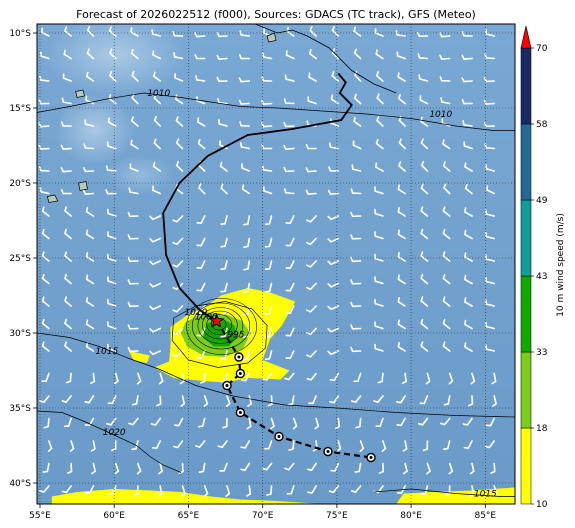  I want to click on colorbar-segment, so click(526, 466).